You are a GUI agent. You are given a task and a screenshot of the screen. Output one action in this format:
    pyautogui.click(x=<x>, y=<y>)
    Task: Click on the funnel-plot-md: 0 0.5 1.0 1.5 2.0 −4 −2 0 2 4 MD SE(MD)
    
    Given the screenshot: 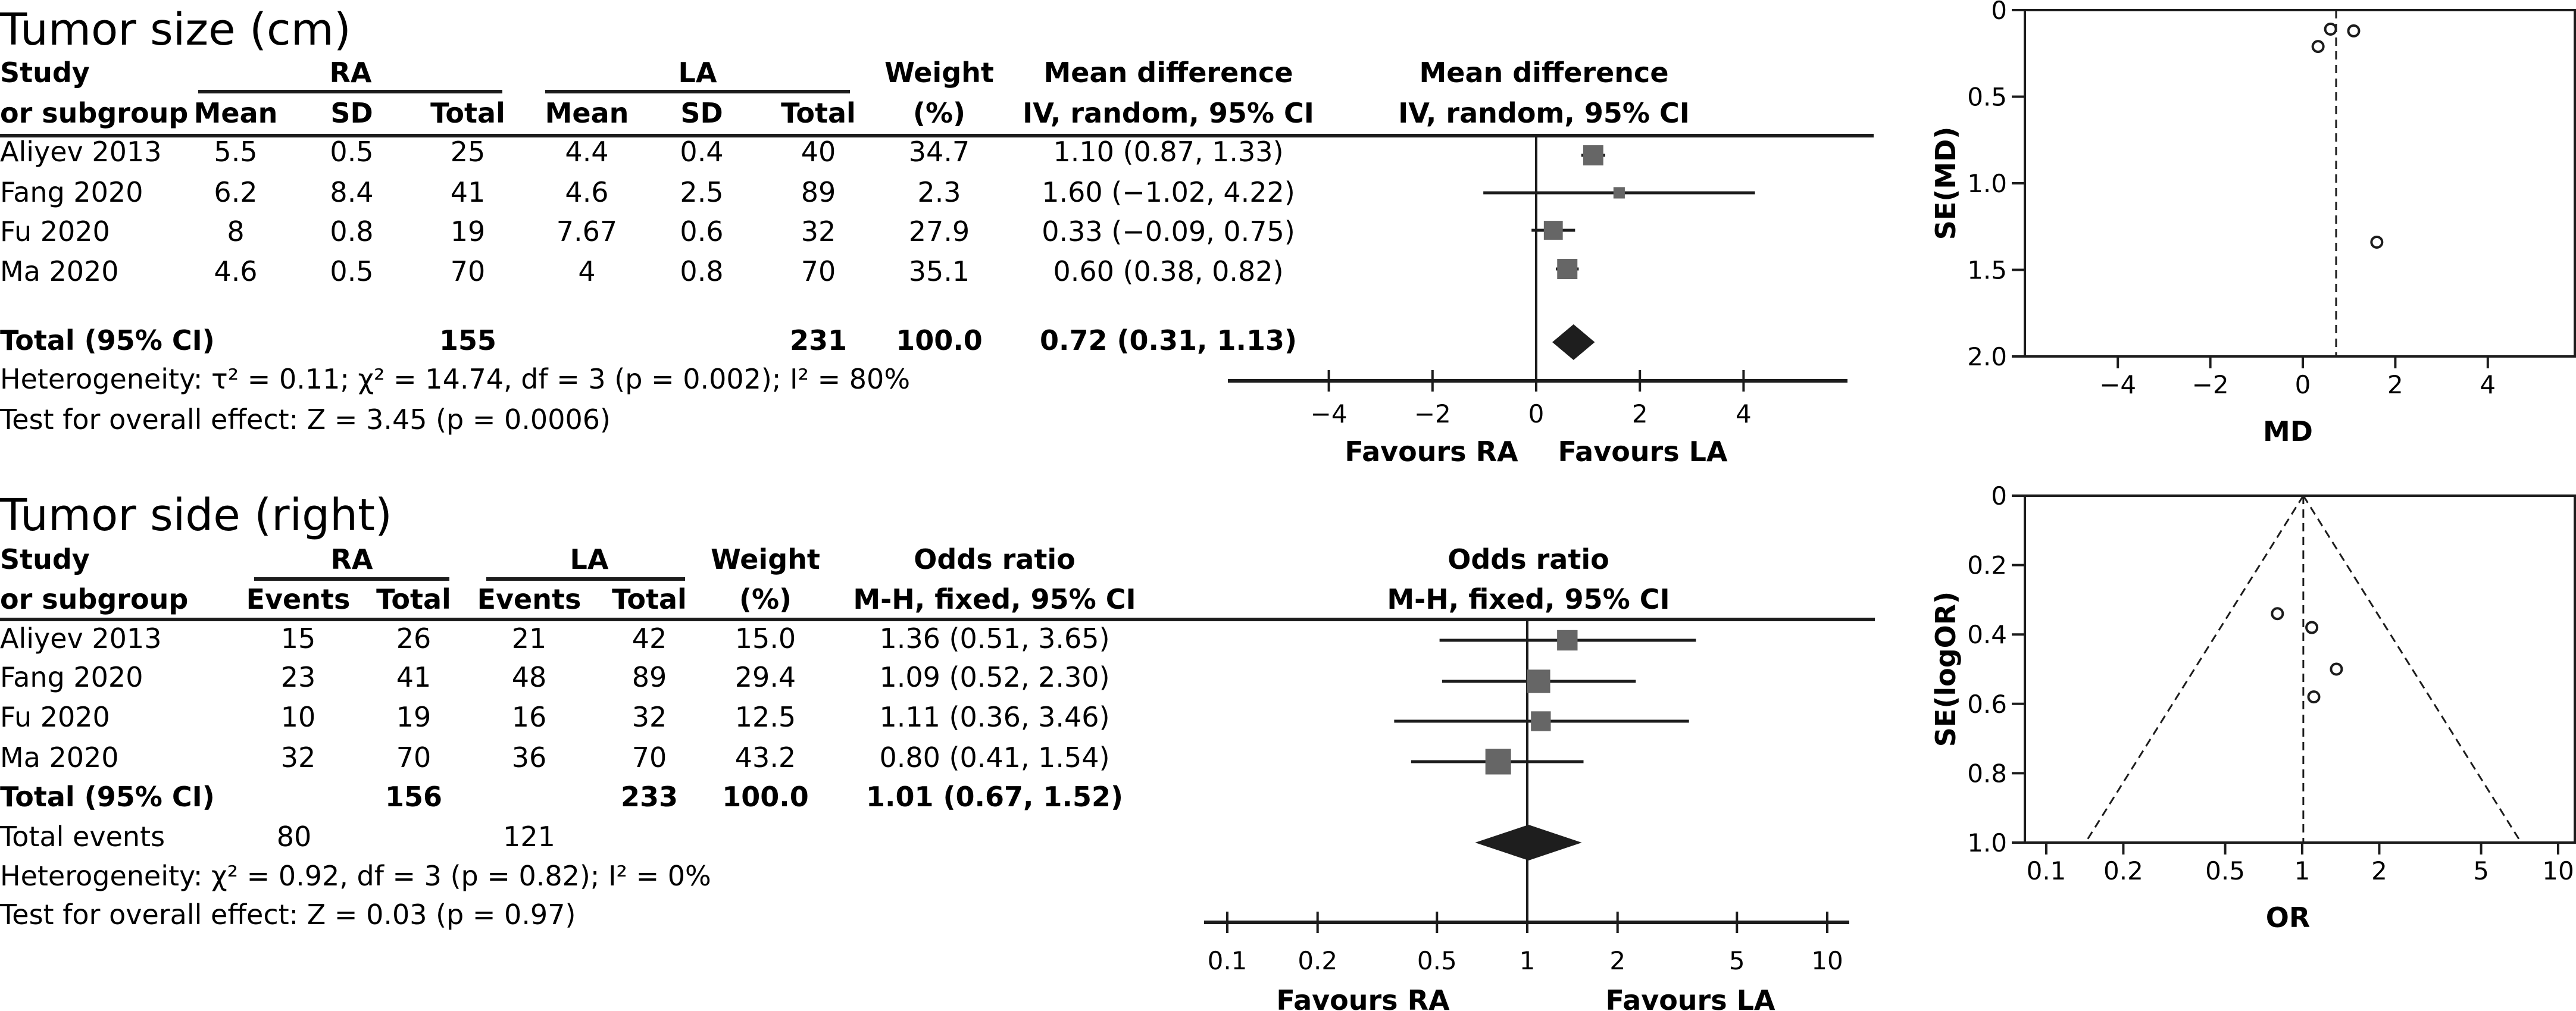 What is the action you would take?
    pyautogui.click(x=2253, y=224)
    